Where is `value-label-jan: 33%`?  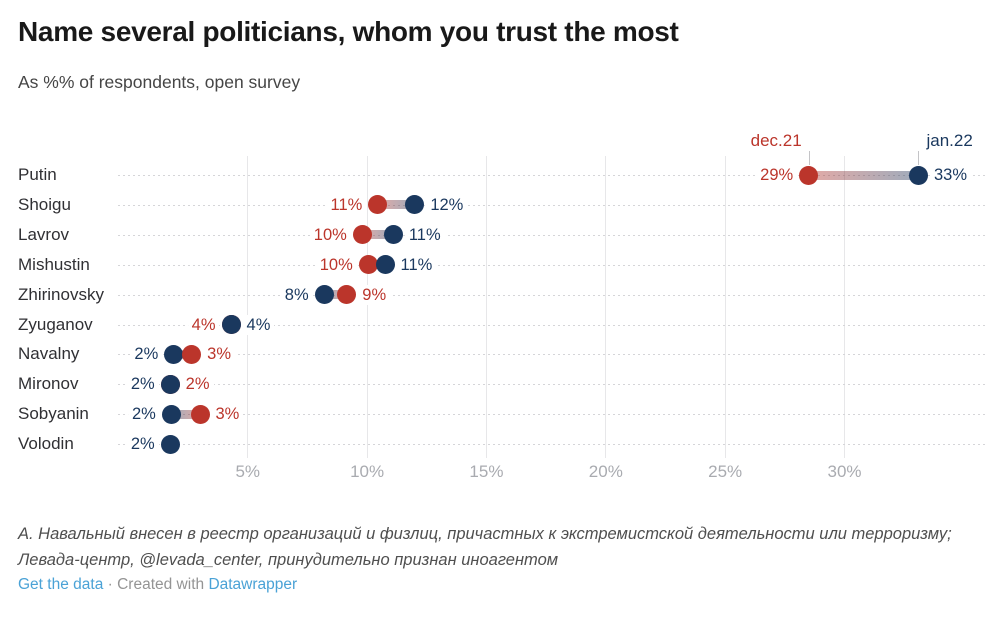 value-label-jan: 33% is located at coordinates (950, 175).